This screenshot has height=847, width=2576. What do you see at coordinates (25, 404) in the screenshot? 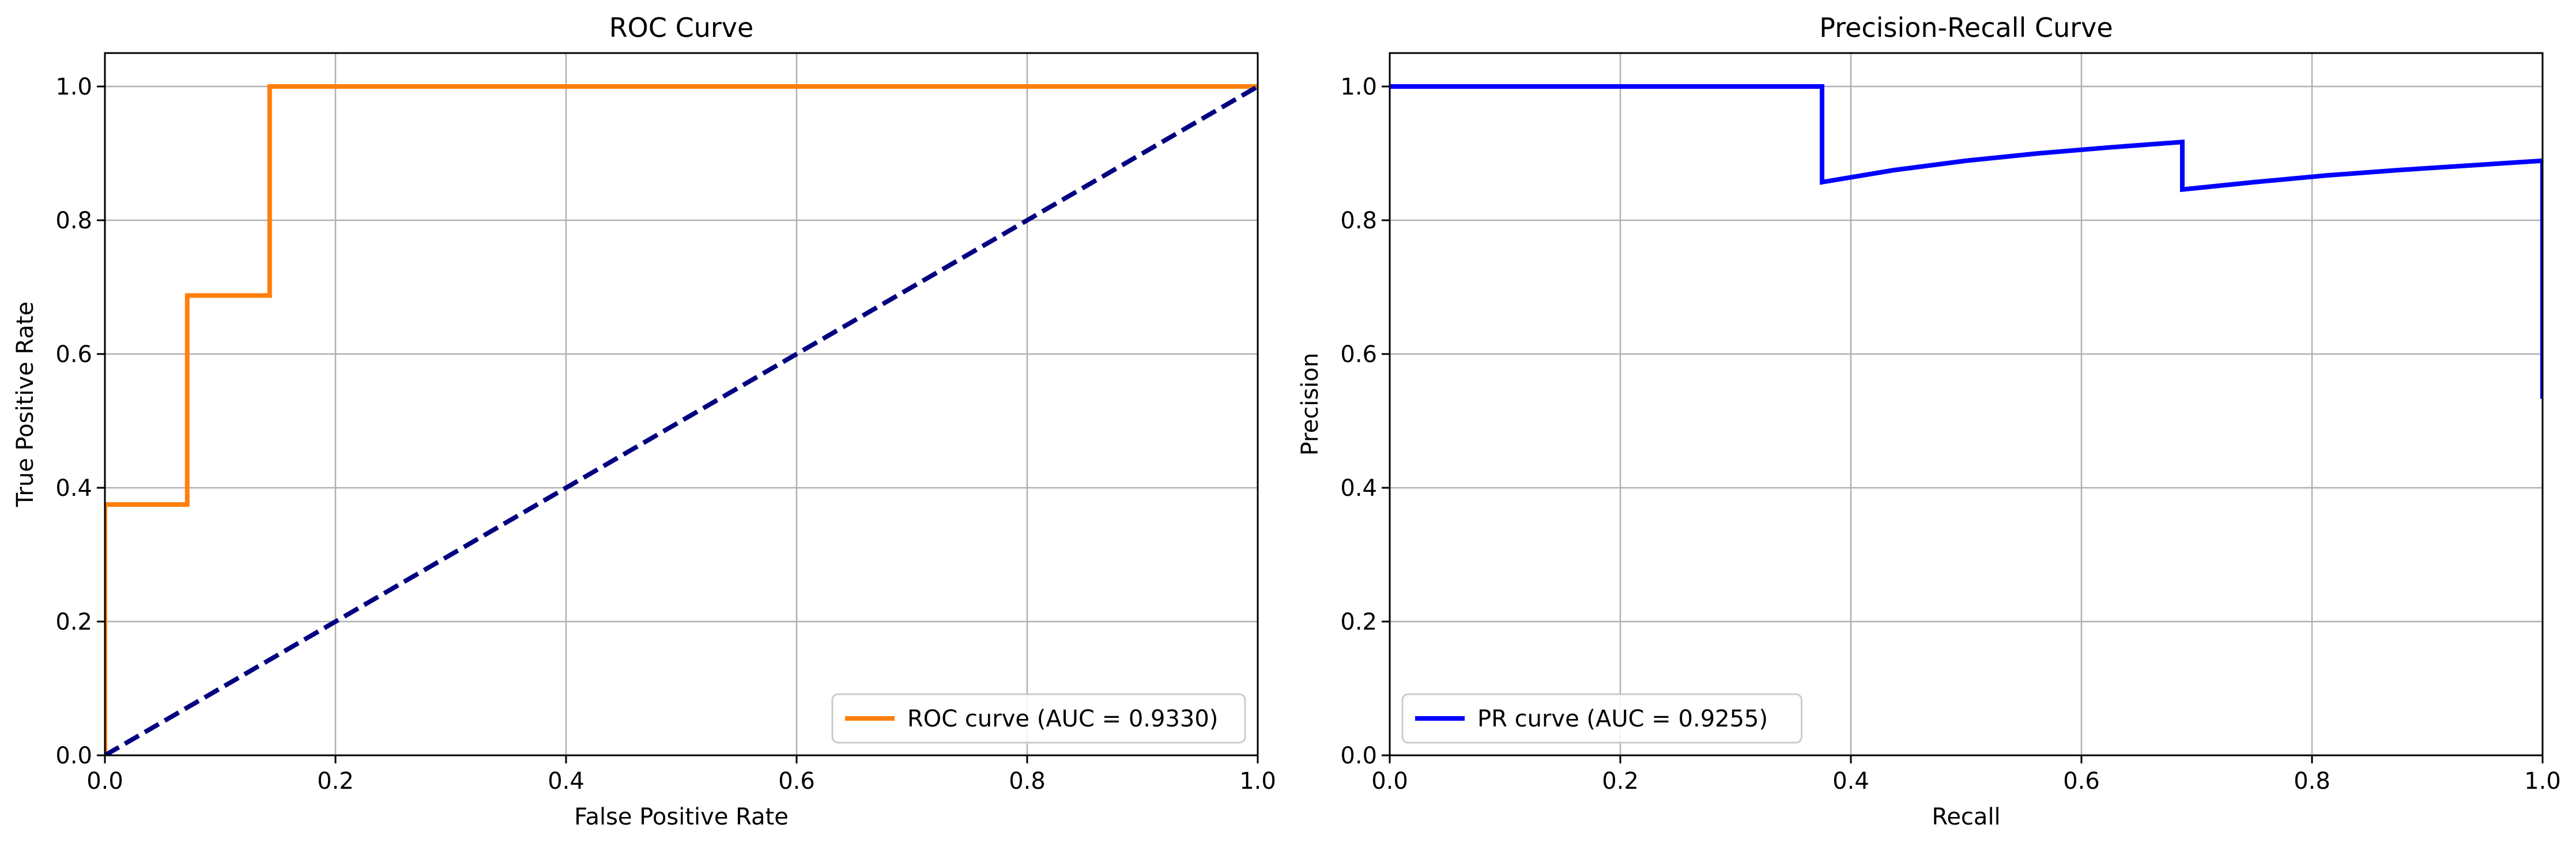
I see `y-axis-label: True Positive Rate` at bounding box center [25, 404].